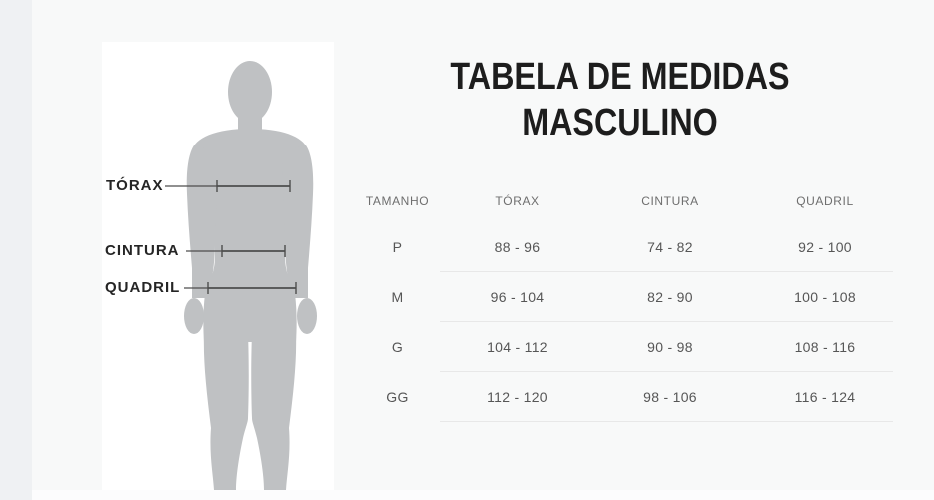 The height and width of the screenshot is (500, 934). What do you see at coordinates (483, 495) in the screenshot?
I see `bottom-gutter` at bounding box center [483, 495].